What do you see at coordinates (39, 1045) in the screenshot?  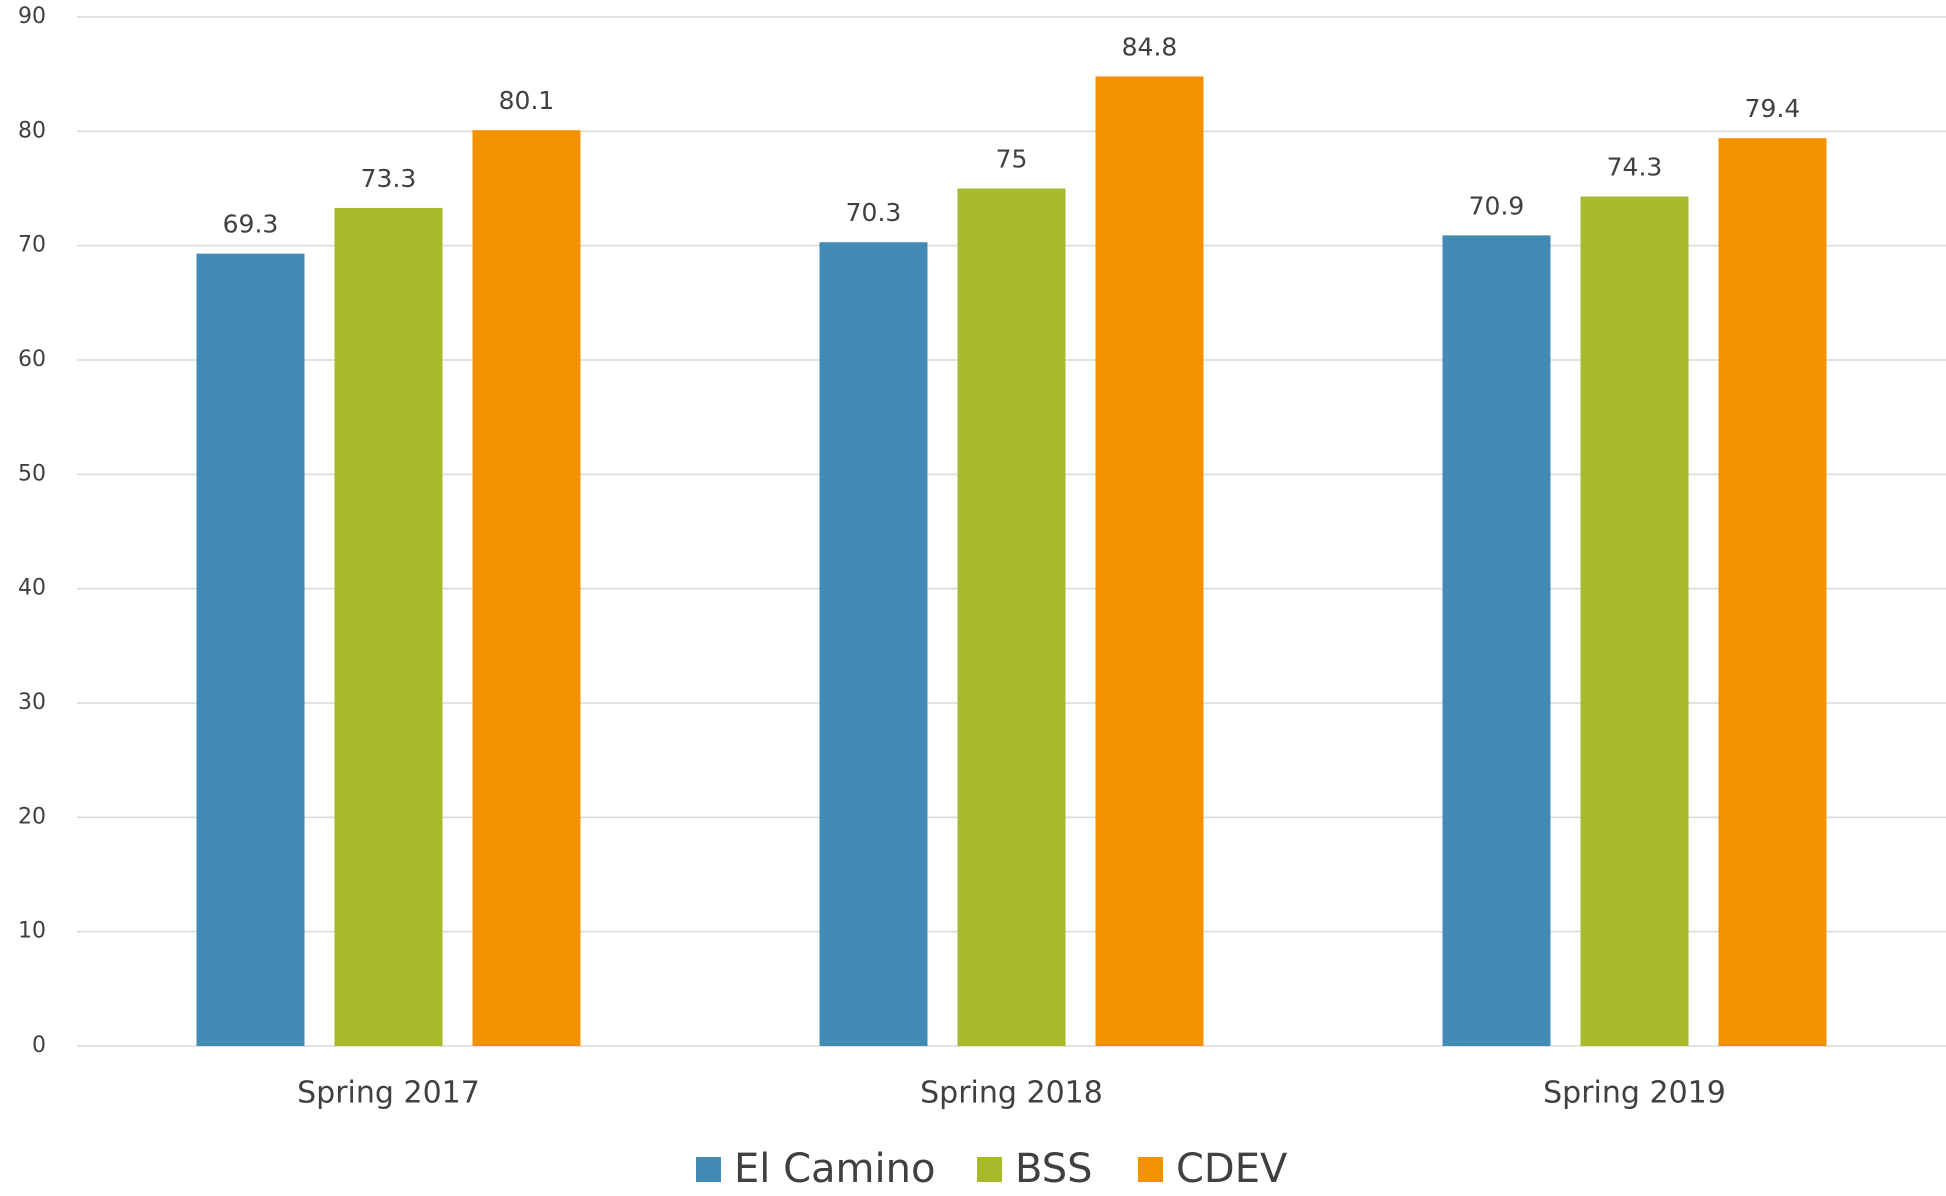 I see `y-tick-label: 0` at bounding box center [39, 1045].